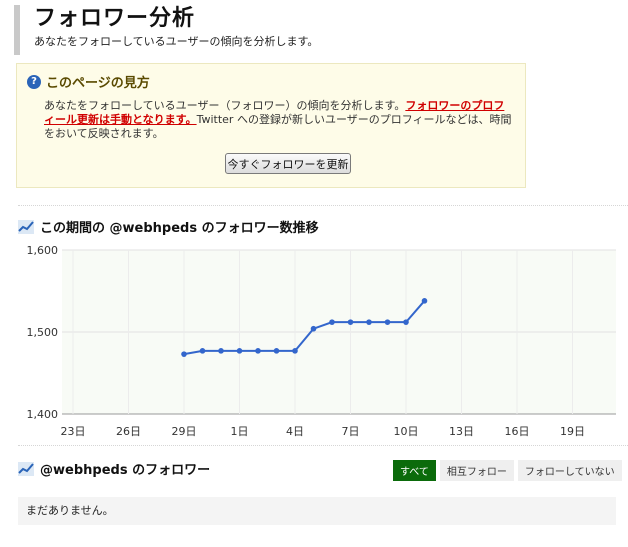  What do you see at coordinates (34, 82) in the screenshot?
I see `help-icon: ?` at bounding box center [34, 82].